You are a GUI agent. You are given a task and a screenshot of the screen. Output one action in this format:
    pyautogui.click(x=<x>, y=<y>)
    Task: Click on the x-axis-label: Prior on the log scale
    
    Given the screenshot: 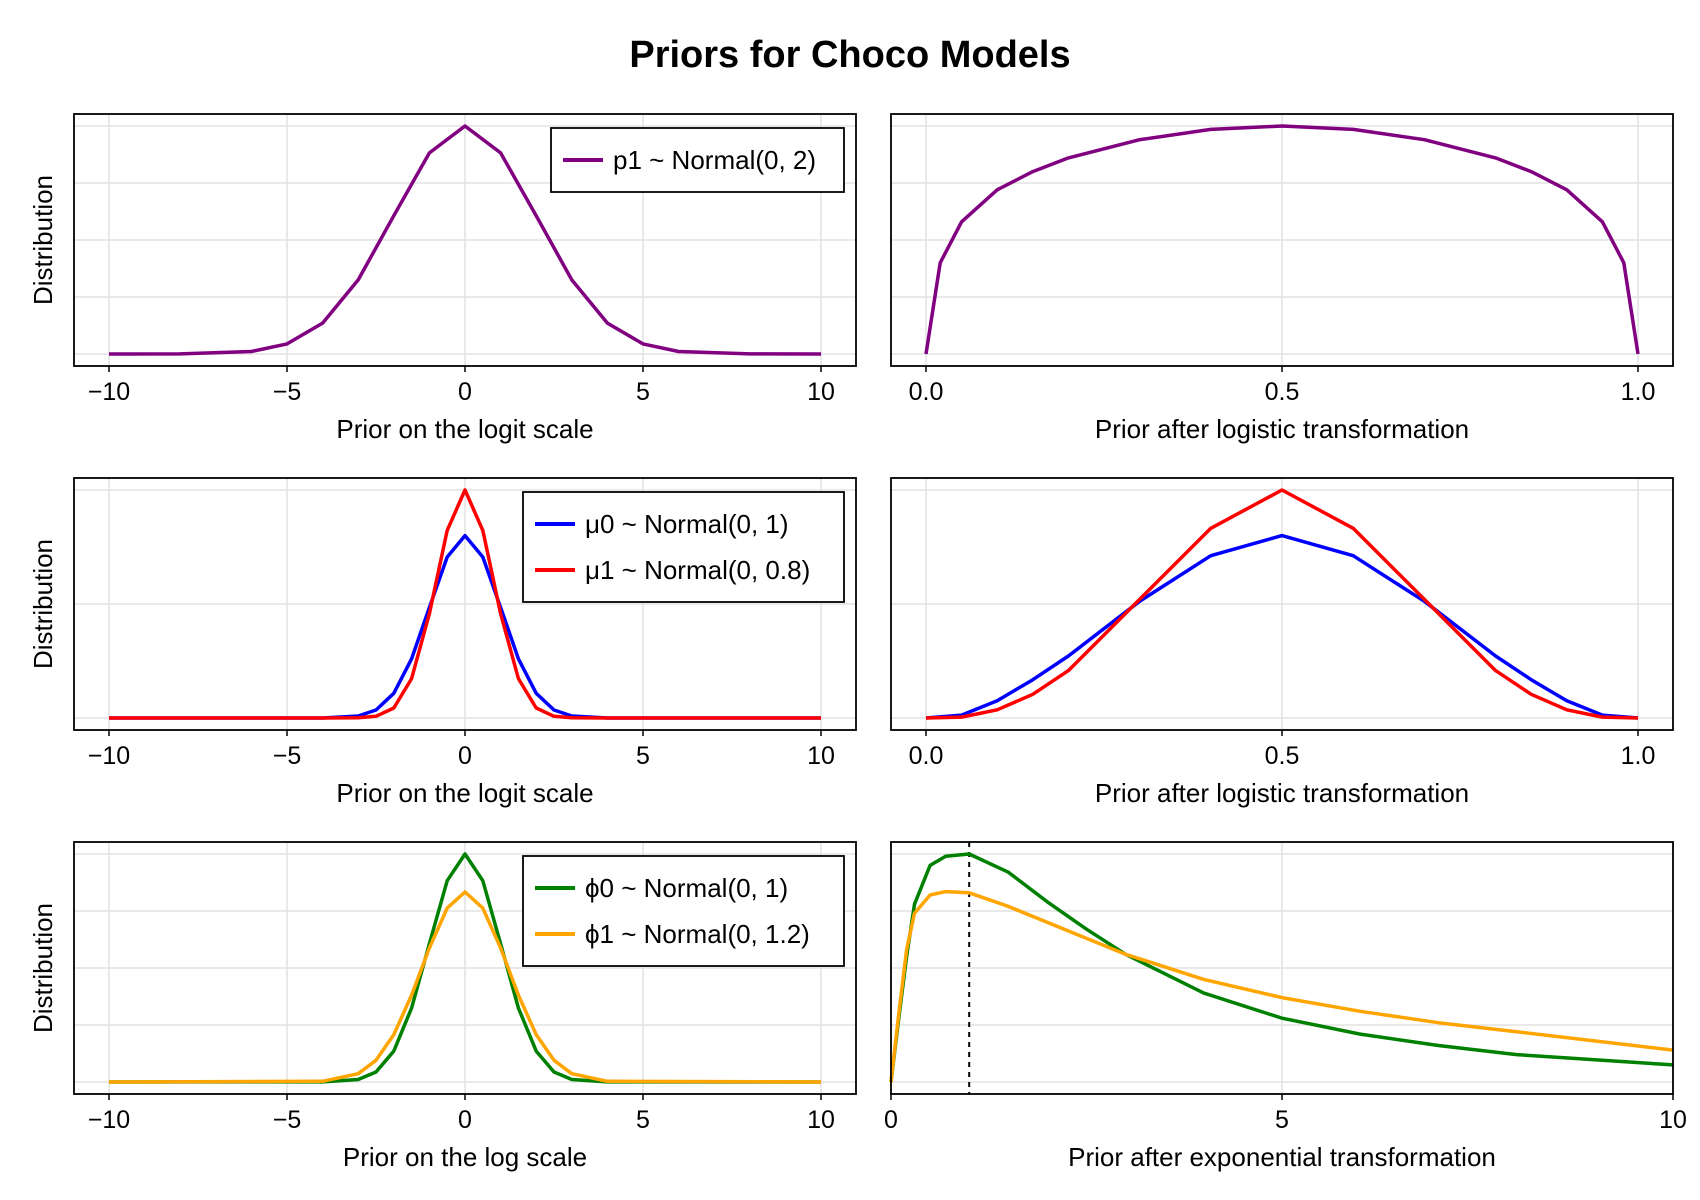 What is the action you would take?
    pyautogui.click(x=465, y=1157)
    